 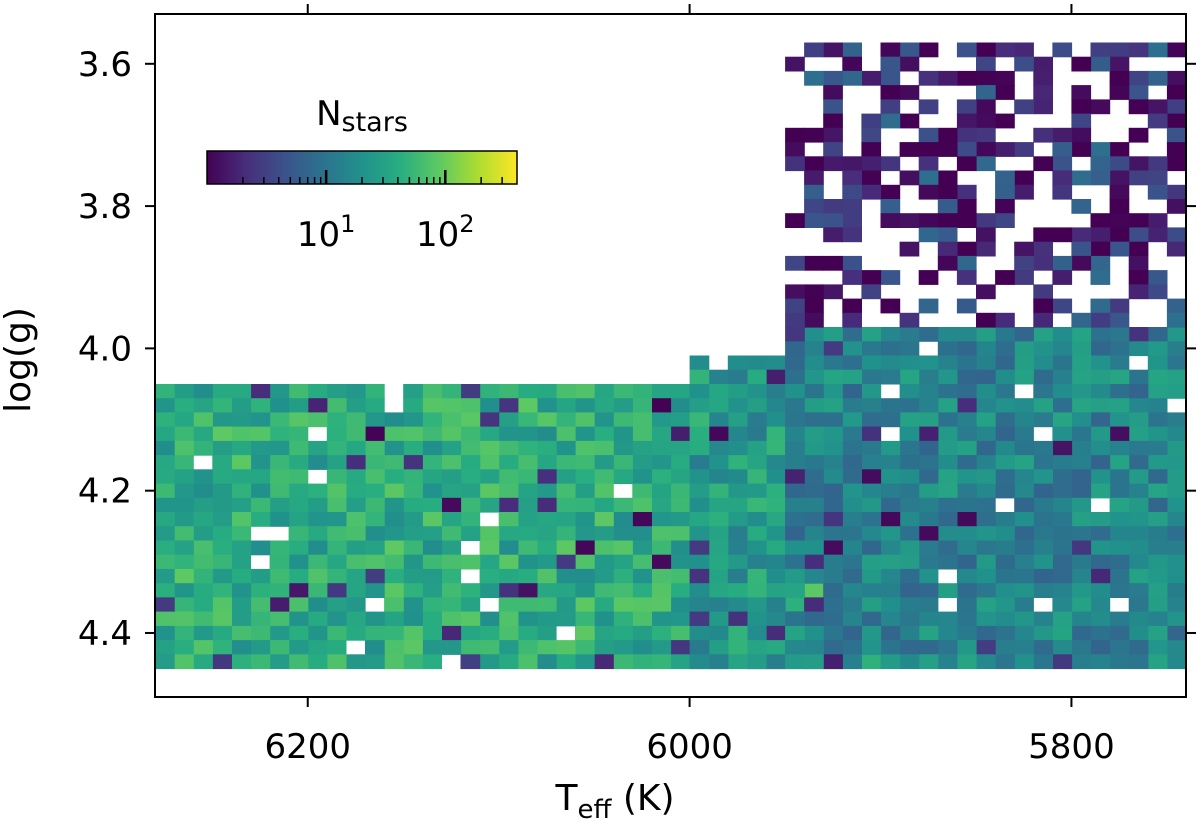 What do you see at coordinates (594, 808) in the screenshot?
I see `x-axis-label-subscript: eff` at bounding box center [594, 808].